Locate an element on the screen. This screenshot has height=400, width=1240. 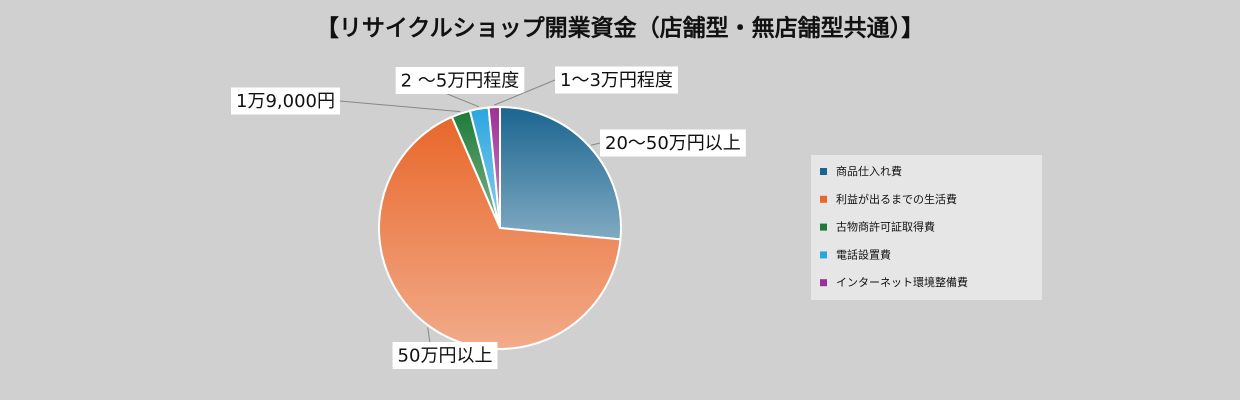
data-label: 20〜50万円以上 is located at coordinates (673, 143).